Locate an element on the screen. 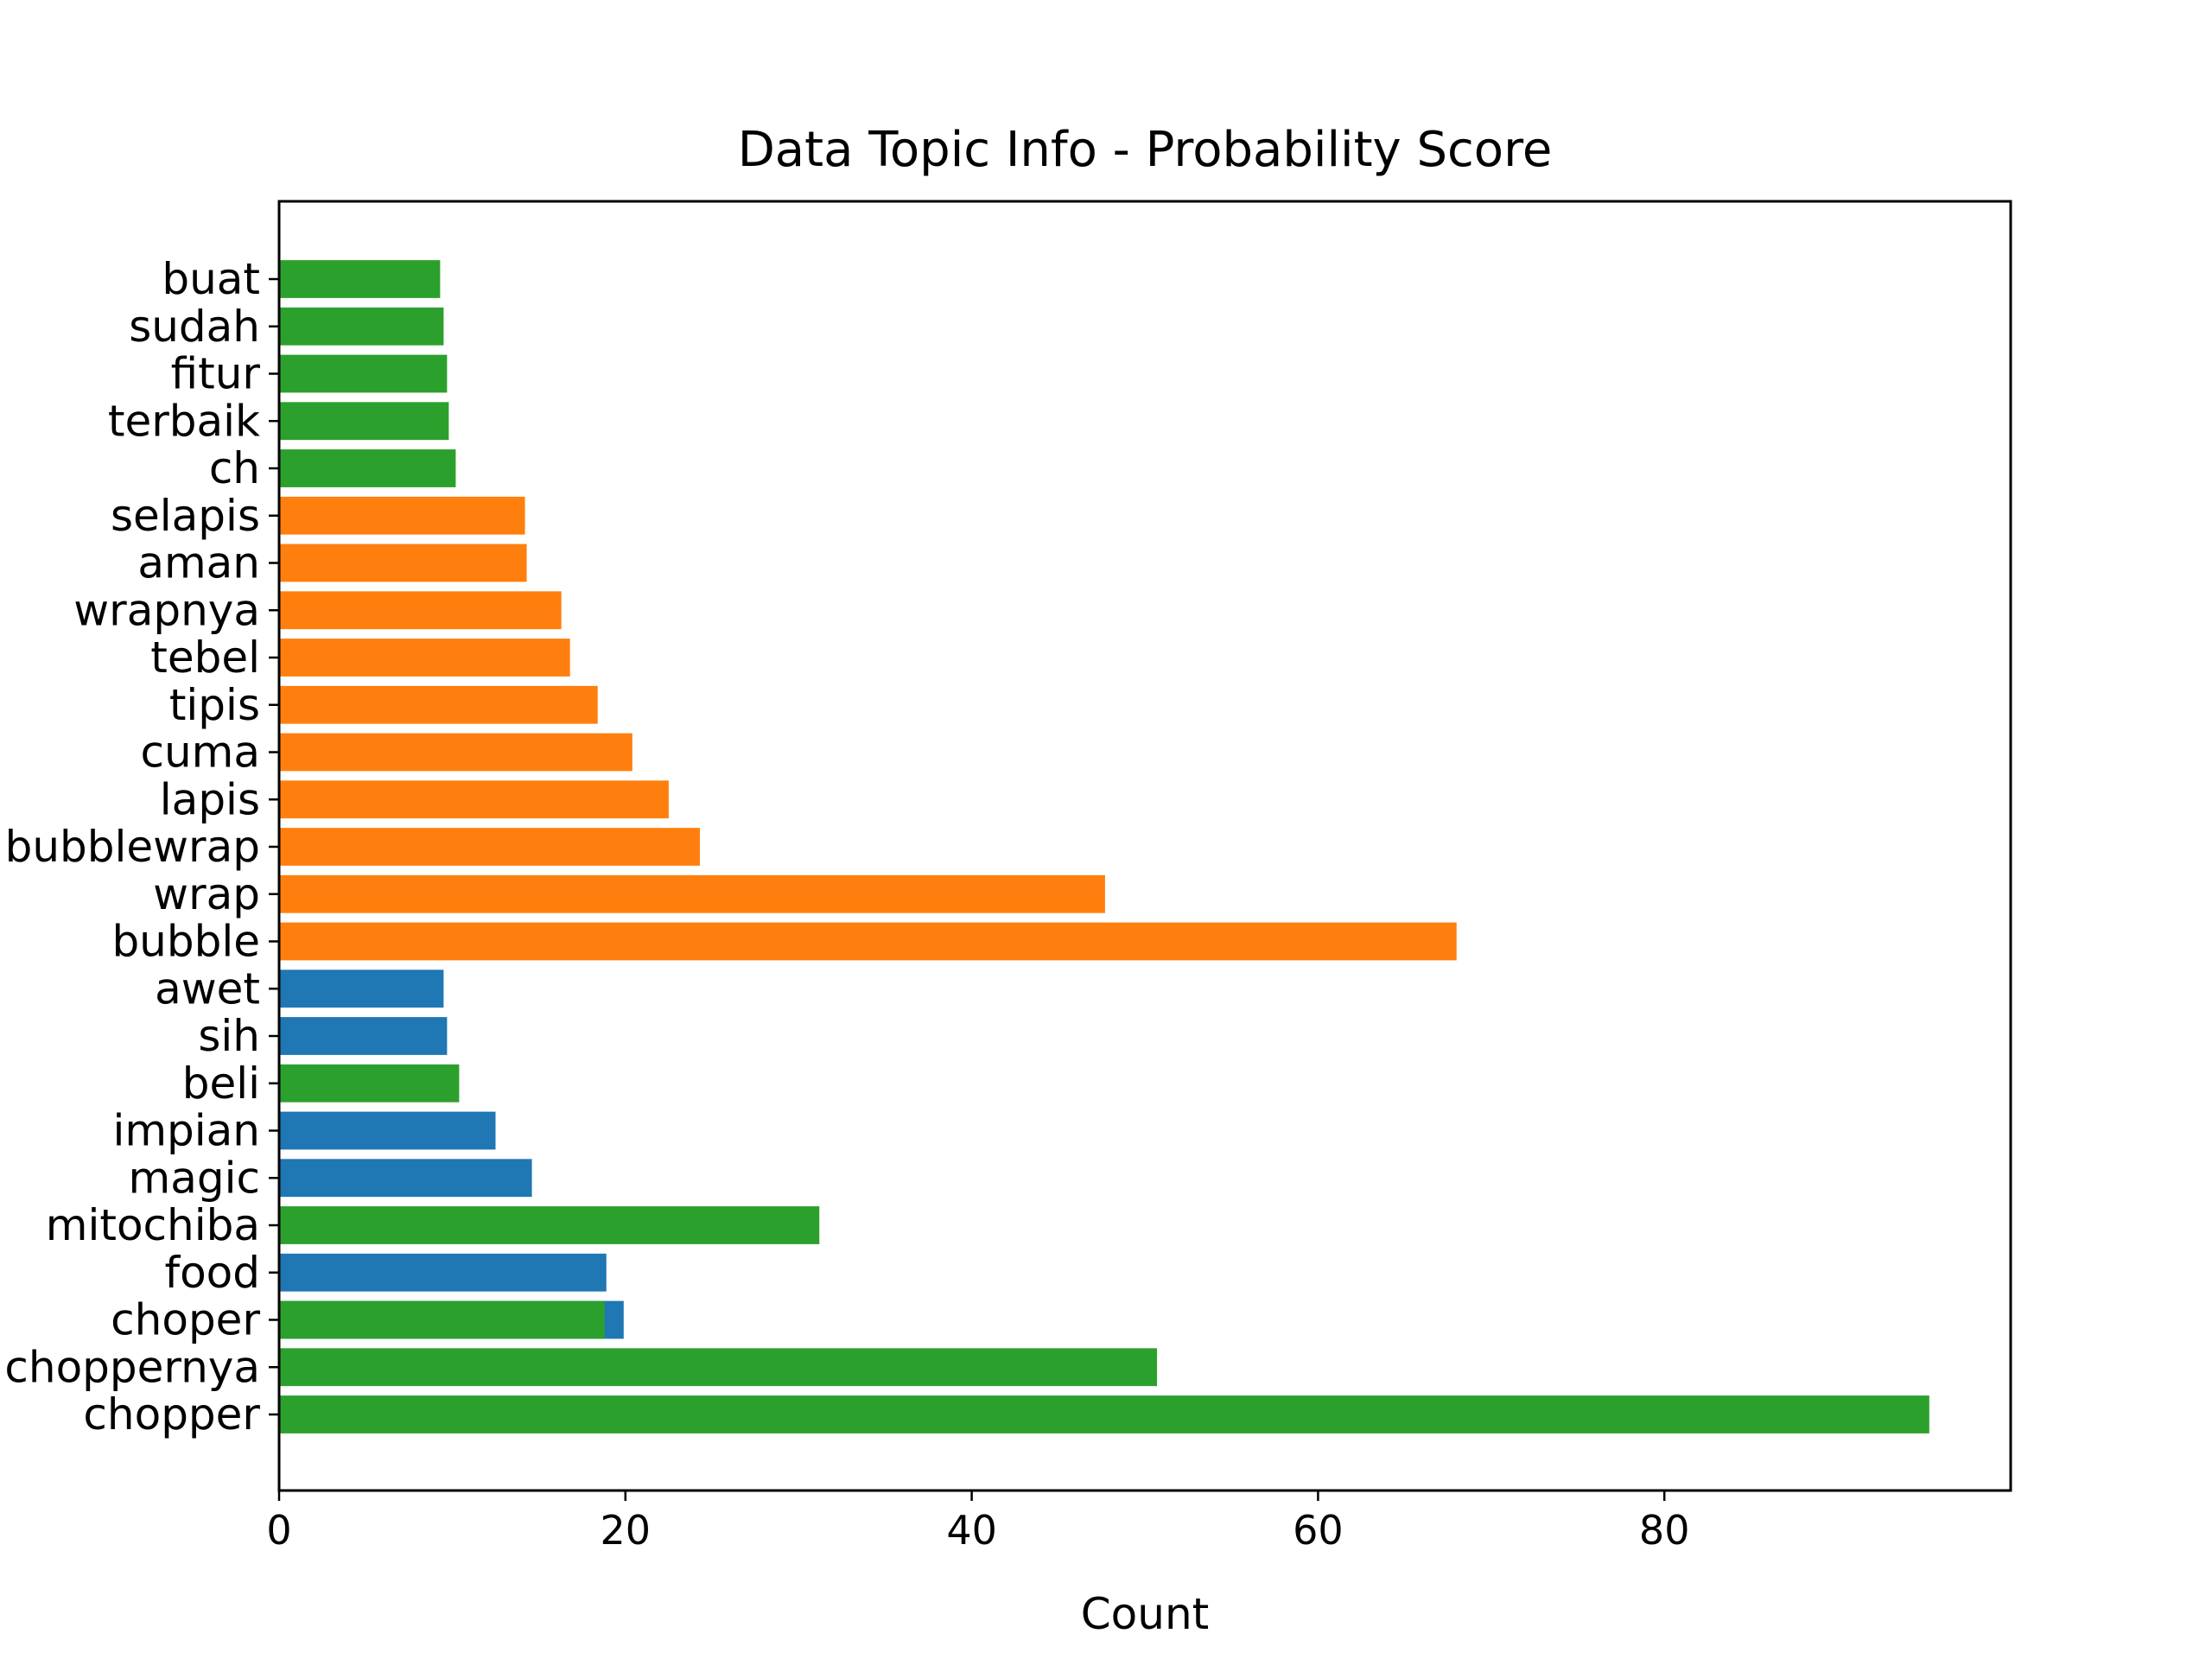 This screenshot has width=2212, height=1659. y-tick-label: impian is located at coordinates (186, 1131).